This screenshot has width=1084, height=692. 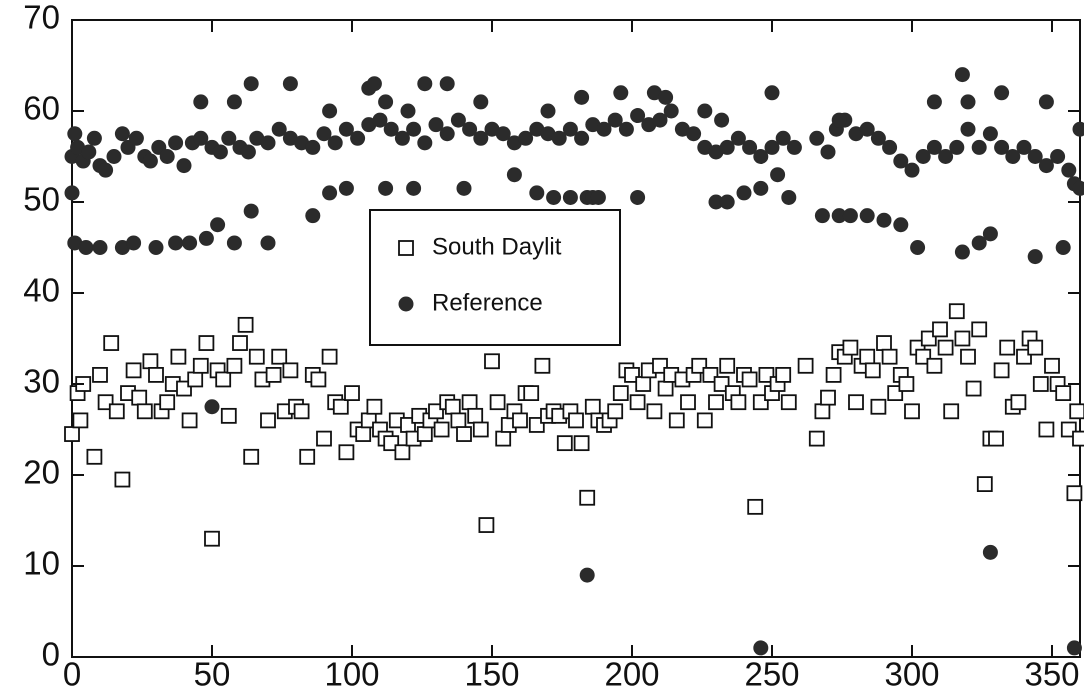 I want to click on x-tick-label: 100, so click(x=351, y=674).